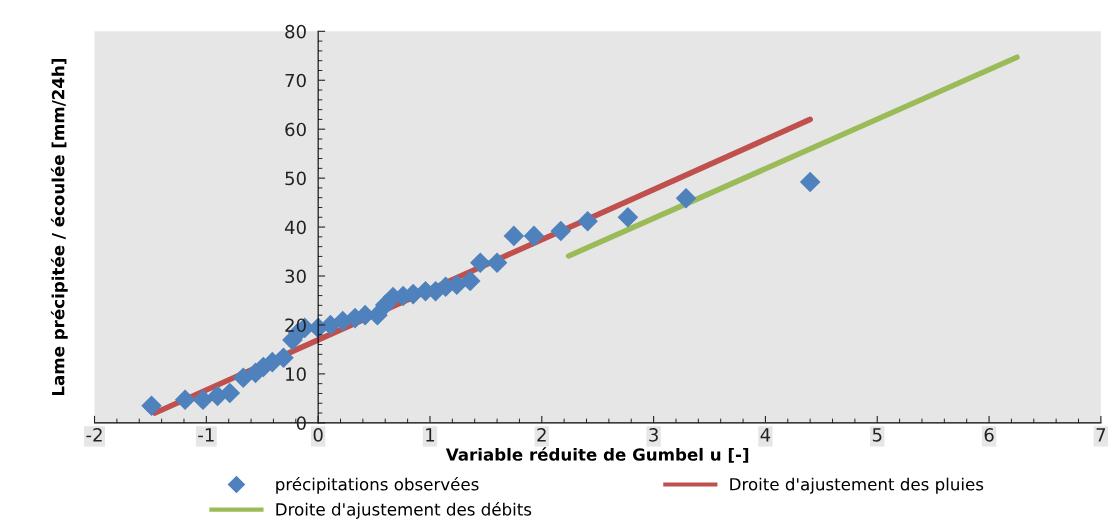  Describe the element at coordinates (295, 129) in the screenshot. I see `y-tick-label: 60` at that location.